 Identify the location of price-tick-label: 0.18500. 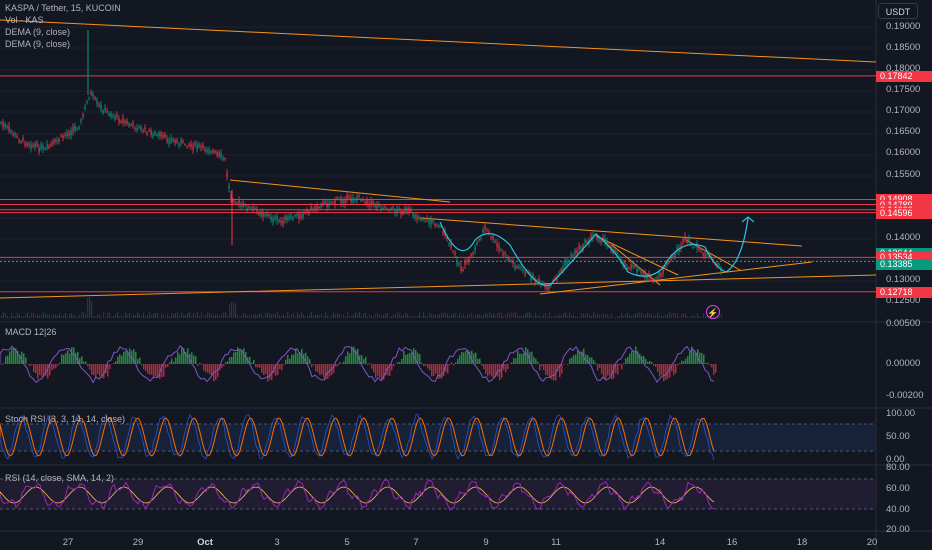
(903, 48).